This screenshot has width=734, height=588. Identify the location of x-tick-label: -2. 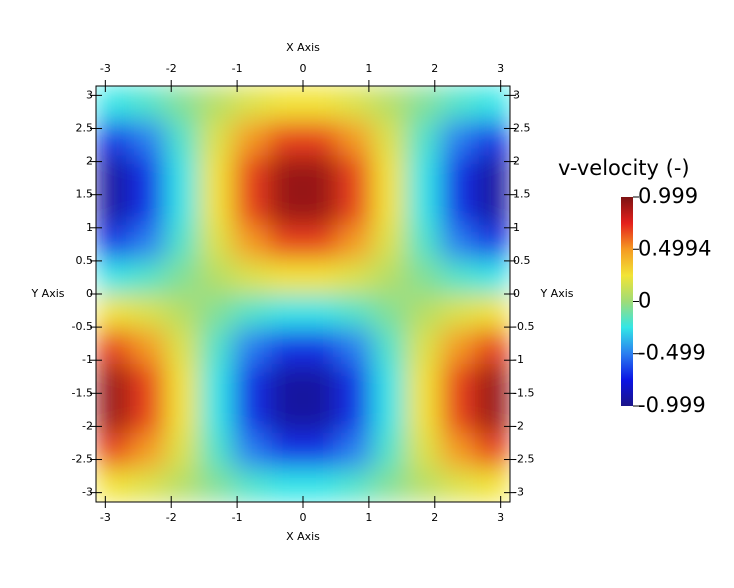
(171, 68).